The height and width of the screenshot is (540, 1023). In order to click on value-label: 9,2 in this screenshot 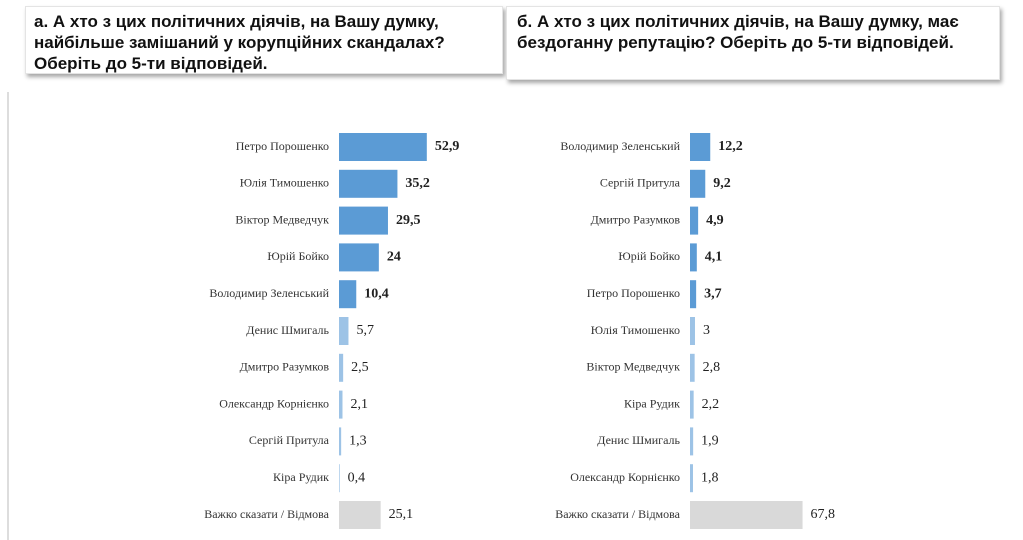, I will do `click(722, 183)`.